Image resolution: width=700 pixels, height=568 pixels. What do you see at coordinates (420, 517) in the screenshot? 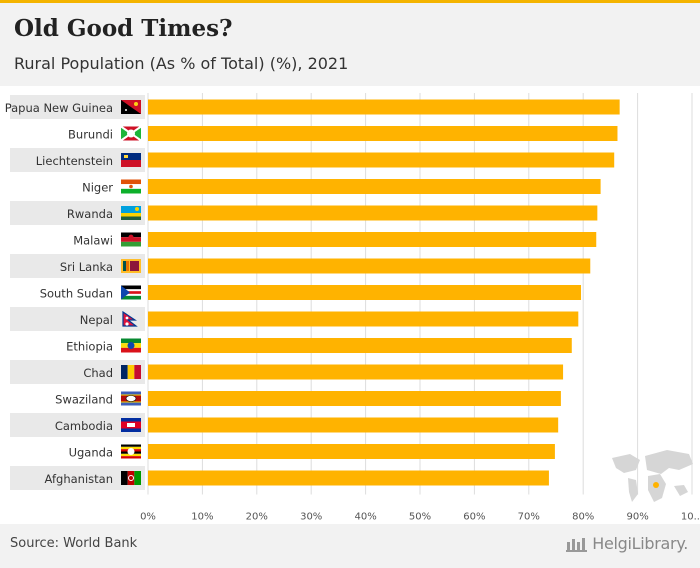
I see `x-tick-label: 50%` at bounding box center [420, 517].